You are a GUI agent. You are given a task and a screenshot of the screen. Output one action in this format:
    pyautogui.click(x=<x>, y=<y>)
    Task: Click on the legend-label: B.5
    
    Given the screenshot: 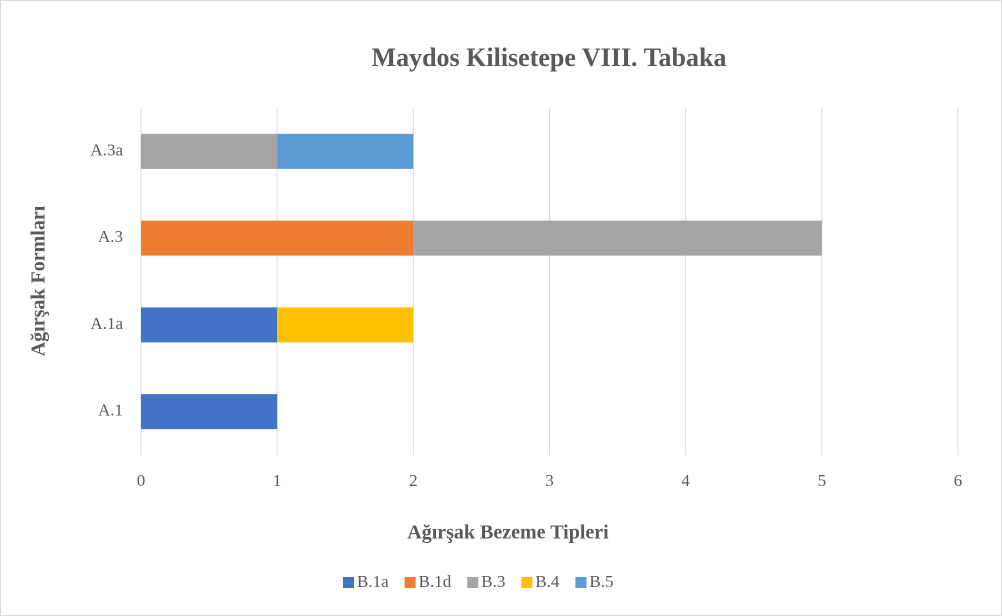 What is the action you would take?
    pyautogui.click(x=601, y=581)
    